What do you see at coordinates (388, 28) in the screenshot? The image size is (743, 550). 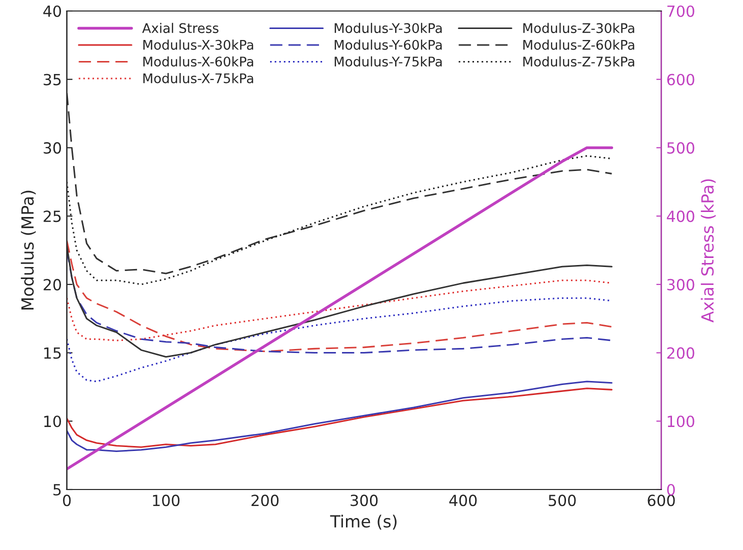 I see `legend-label: Modulus-Y-30kPa` at bounding box center [388, 28].